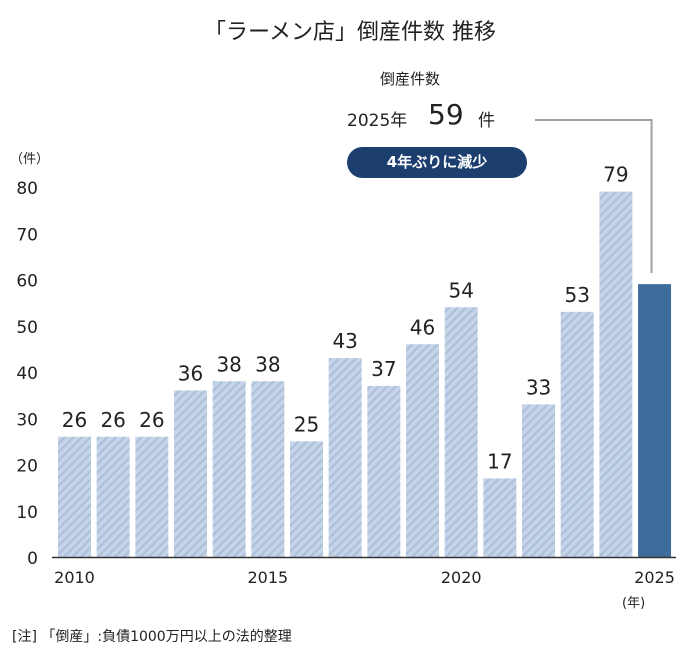  Describe the element at coordinates (461, 432) in the screenshot. I see `bar-2020` at that location.